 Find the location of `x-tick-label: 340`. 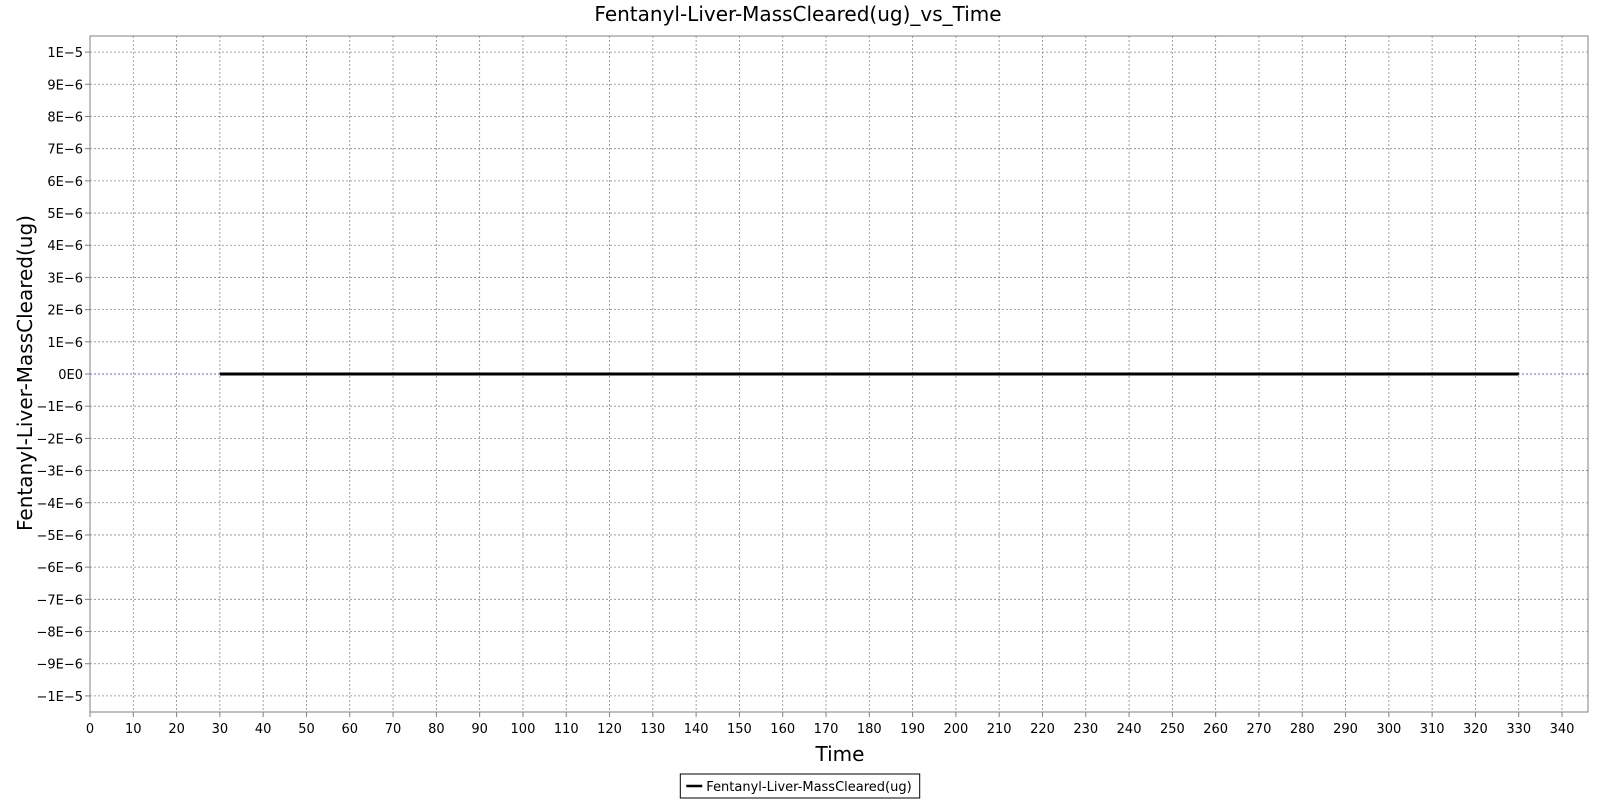

x-tick-label: 340 is located at coordinates (1562, 729).